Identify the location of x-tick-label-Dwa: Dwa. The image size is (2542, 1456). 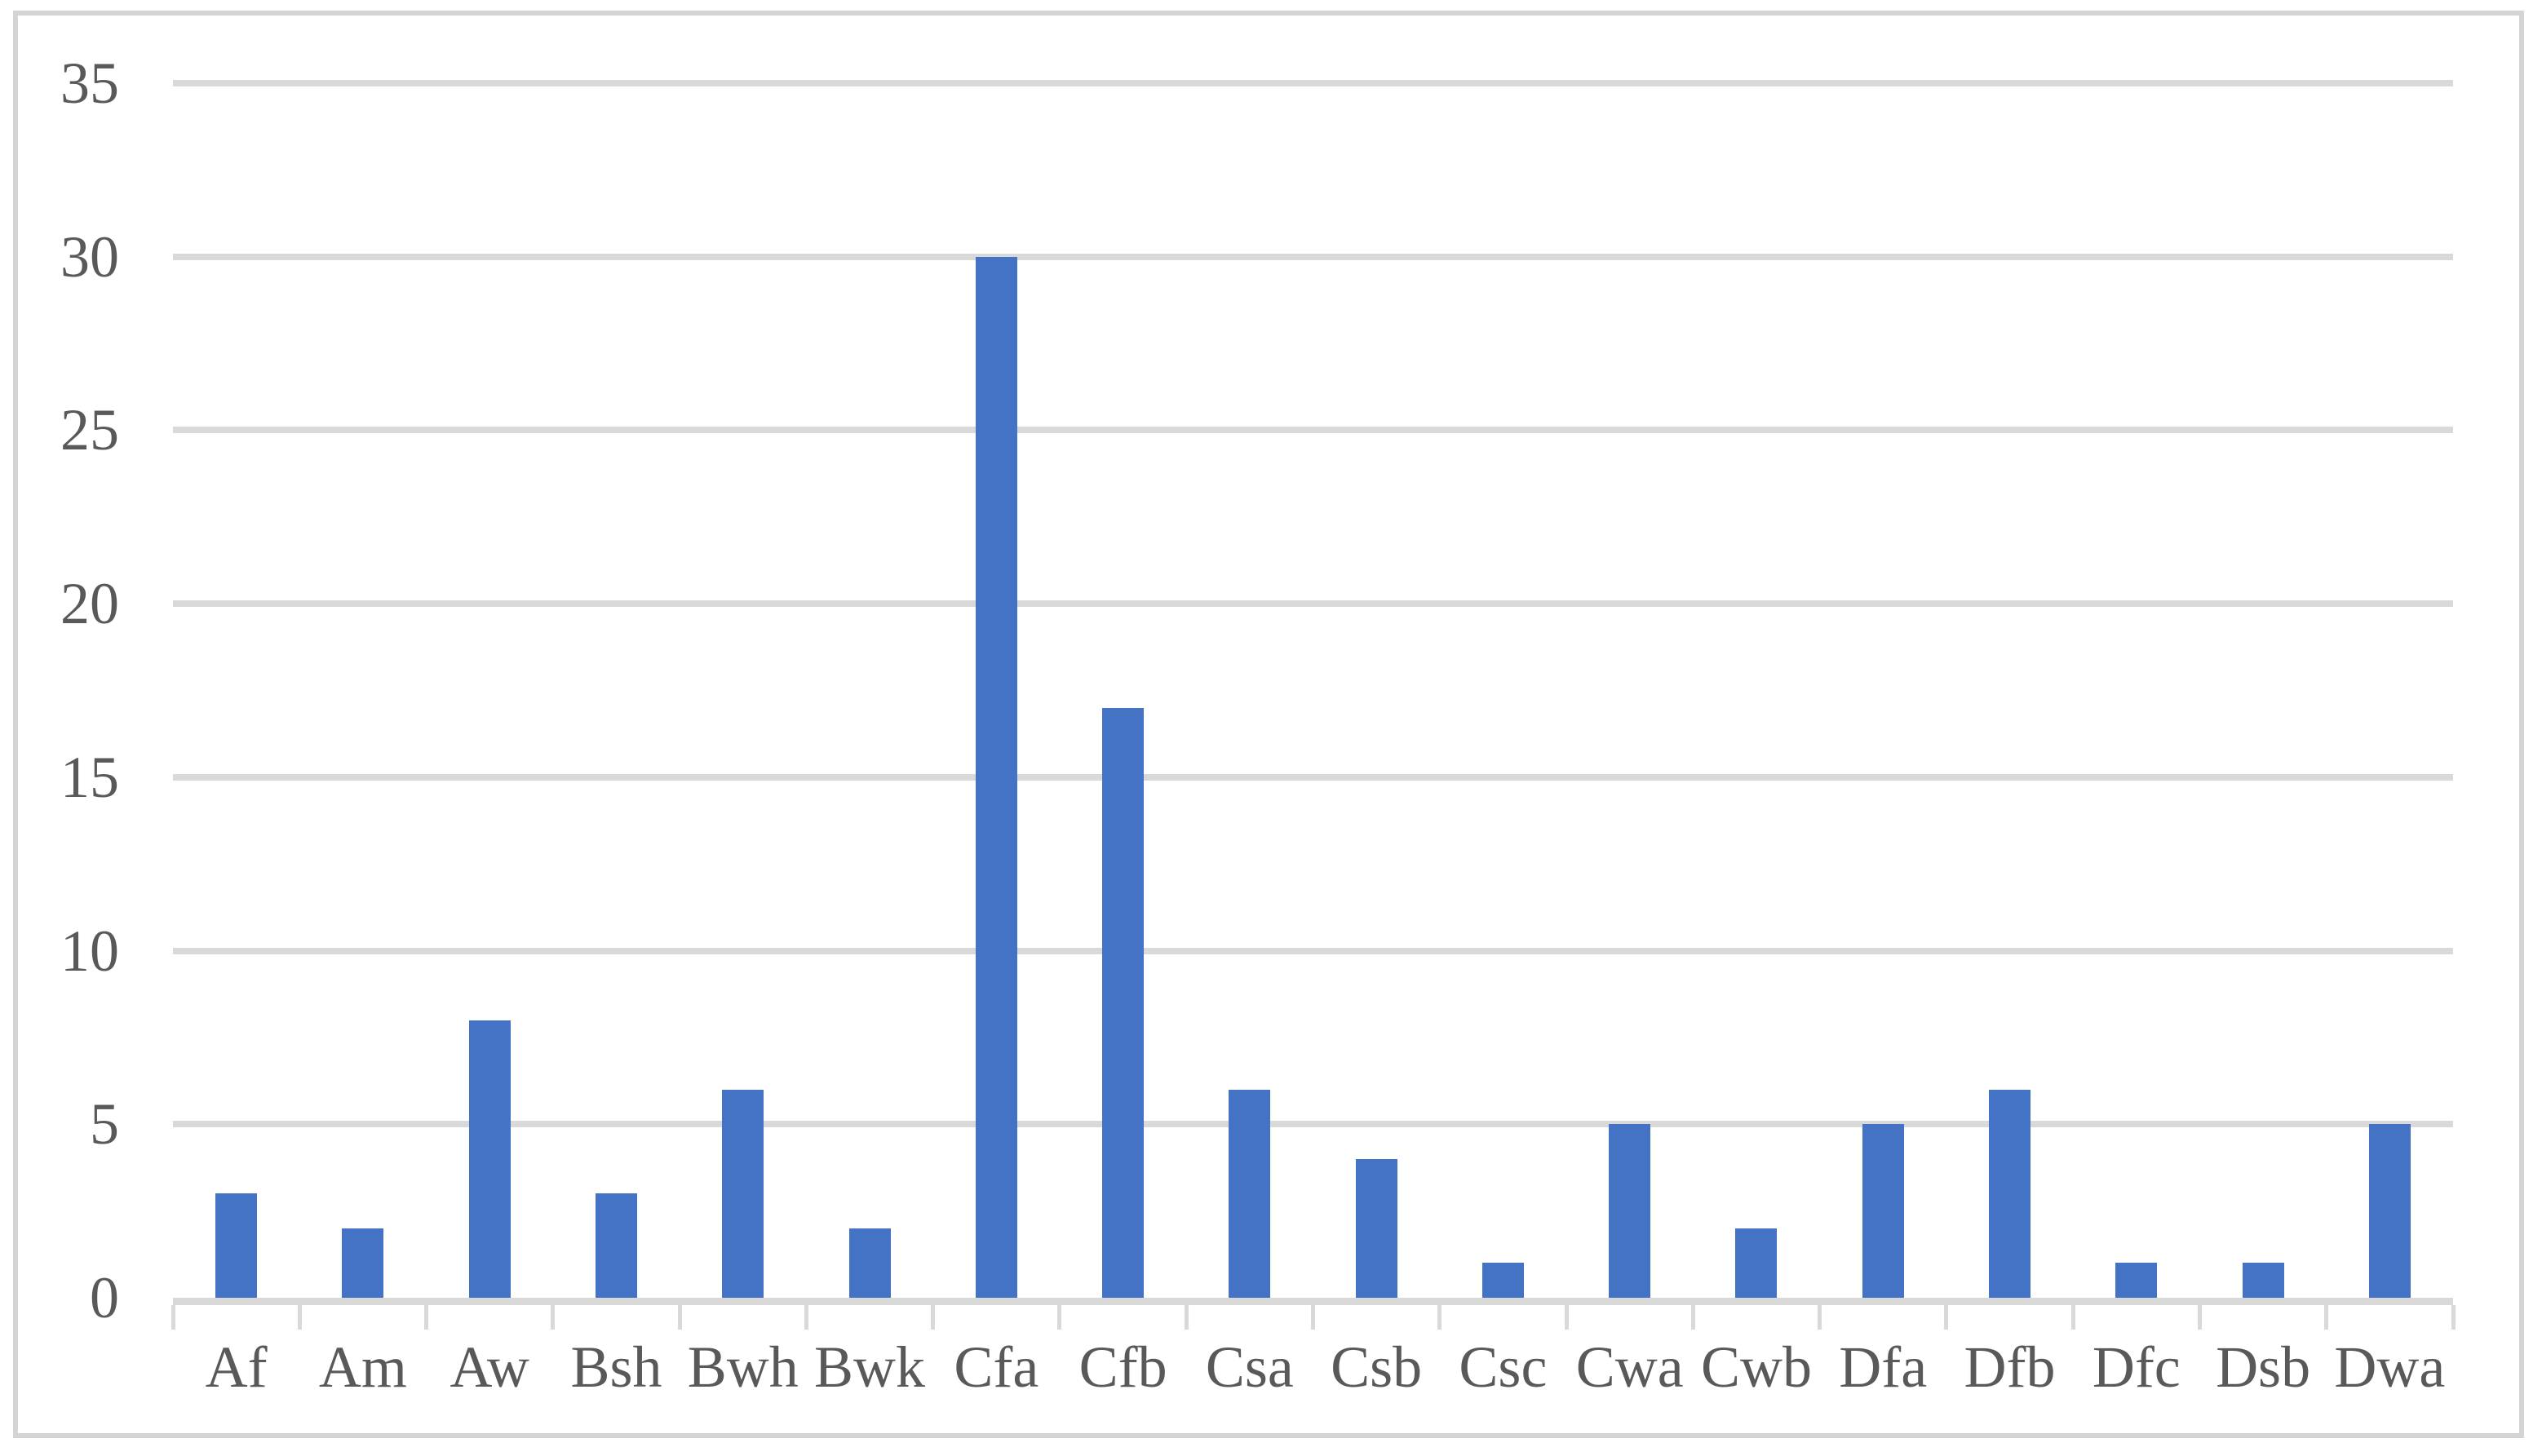
(2390, 1367).